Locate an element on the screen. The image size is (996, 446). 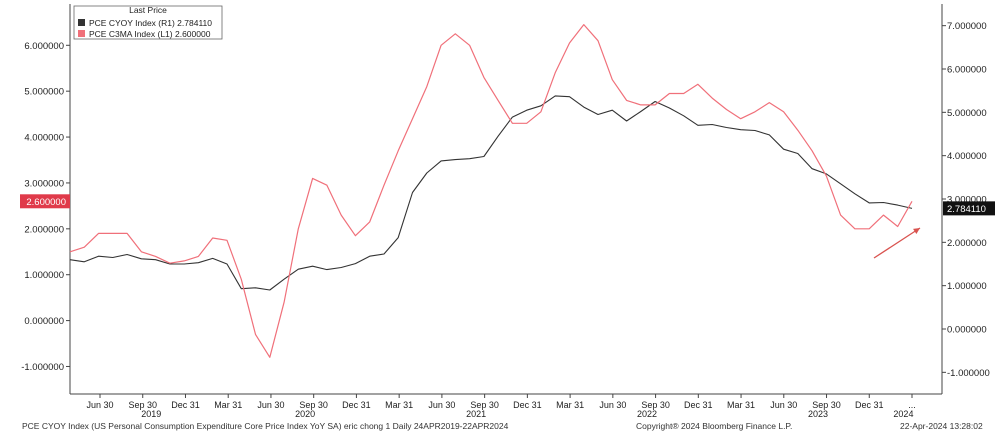
x-axis-year-label: 2019 is located at coordinates (151, 414).